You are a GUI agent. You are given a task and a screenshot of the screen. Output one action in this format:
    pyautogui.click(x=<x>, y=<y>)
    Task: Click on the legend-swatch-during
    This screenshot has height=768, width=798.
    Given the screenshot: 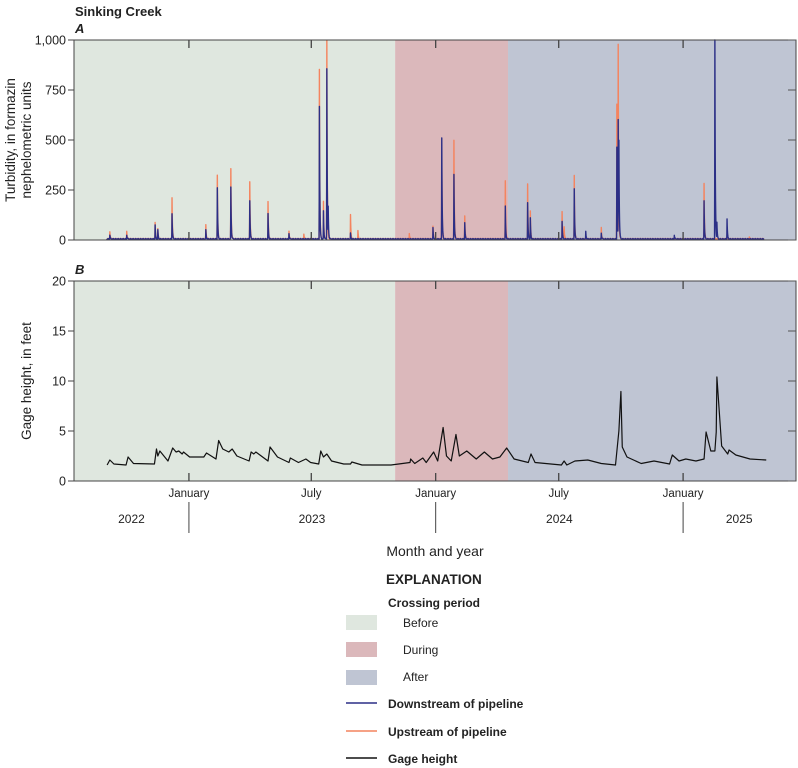 What is the action you would take?
    pyautogui.click(x=361, y=649)
    